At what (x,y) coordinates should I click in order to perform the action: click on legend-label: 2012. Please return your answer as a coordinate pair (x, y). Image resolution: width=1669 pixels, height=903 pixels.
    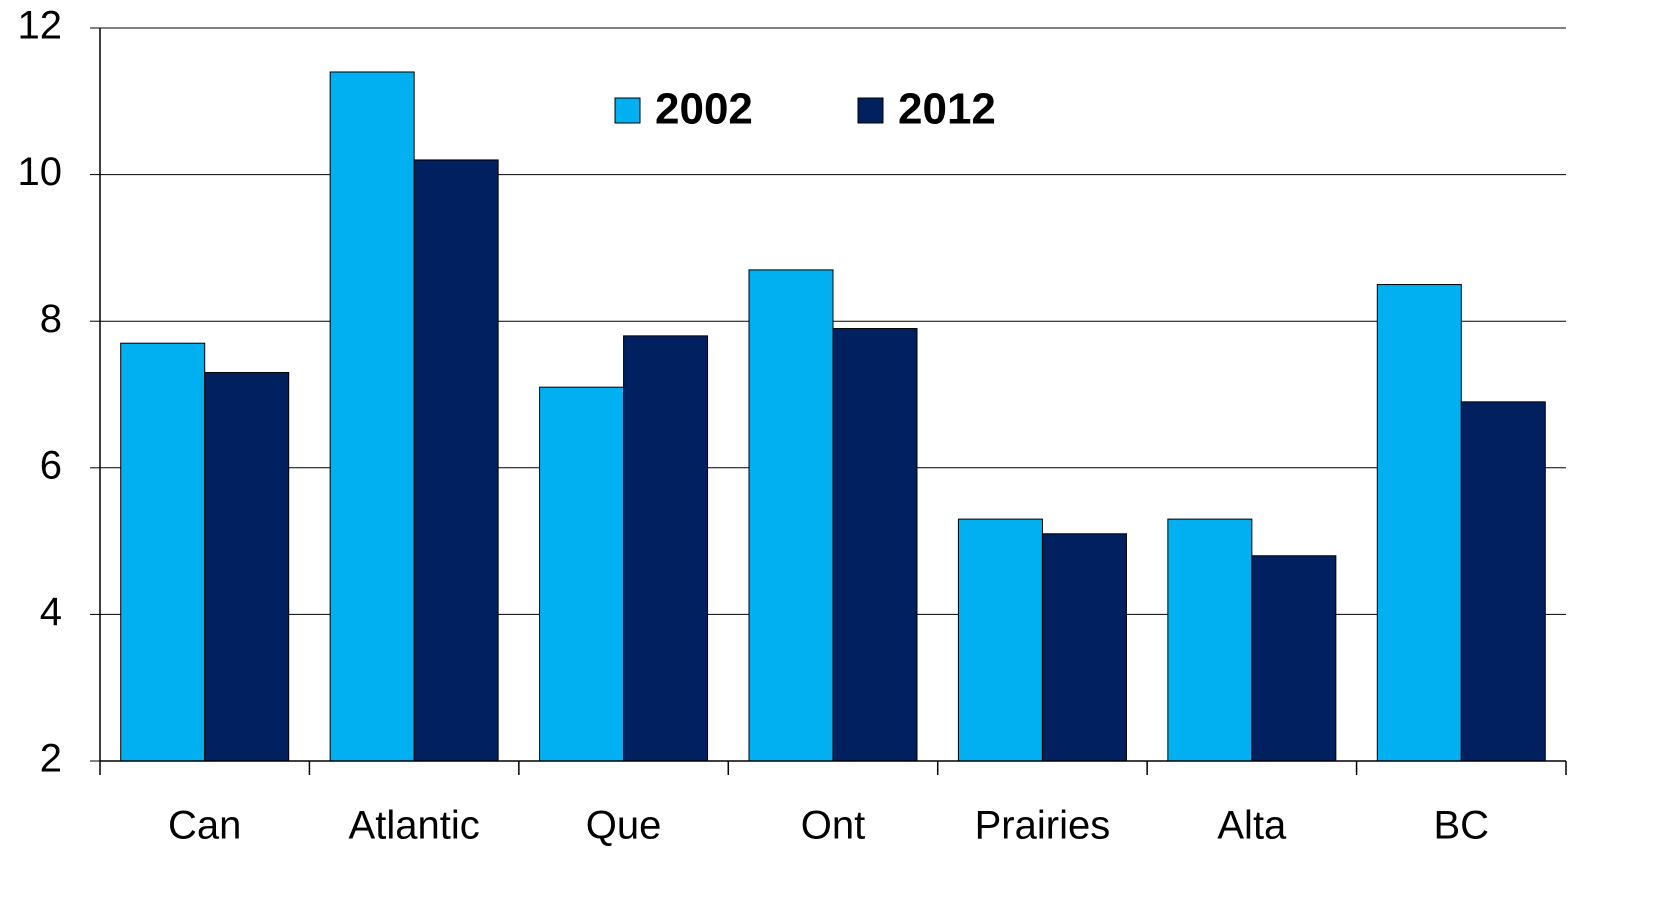
    Looking at the image, I should click on (947, 109).